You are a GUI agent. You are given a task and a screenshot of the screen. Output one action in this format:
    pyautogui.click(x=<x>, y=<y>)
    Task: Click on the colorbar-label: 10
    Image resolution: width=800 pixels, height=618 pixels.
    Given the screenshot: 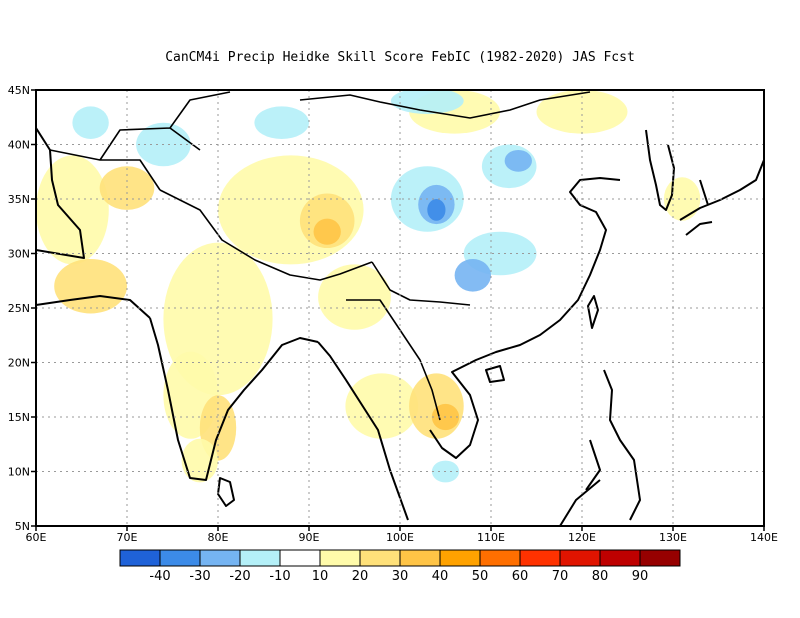 What is the action you would take?
    pyautogui.click(x=320, y=576)
    